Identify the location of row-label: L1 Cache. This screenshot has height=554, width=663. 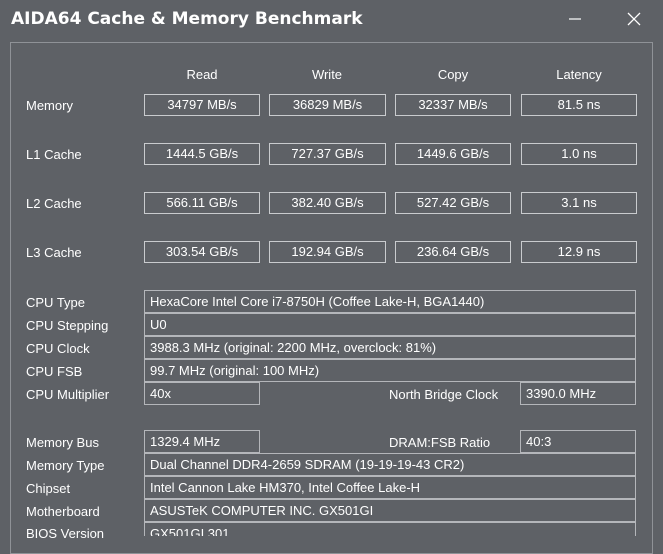
(54, 154).